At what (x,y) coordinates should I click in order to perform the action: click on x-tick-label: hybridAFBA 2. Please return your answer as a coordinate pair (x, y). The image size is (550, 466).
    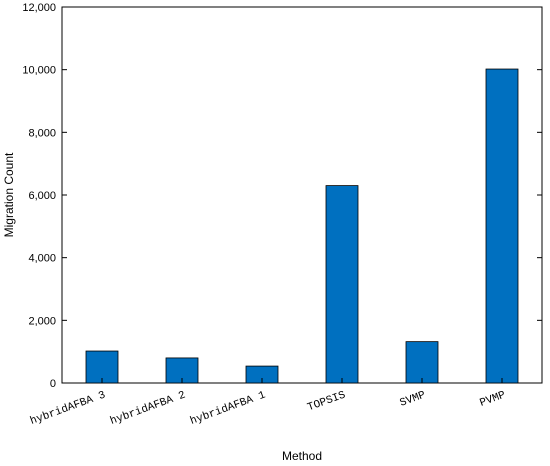
    Looking at the image, I should click on (148, 408).